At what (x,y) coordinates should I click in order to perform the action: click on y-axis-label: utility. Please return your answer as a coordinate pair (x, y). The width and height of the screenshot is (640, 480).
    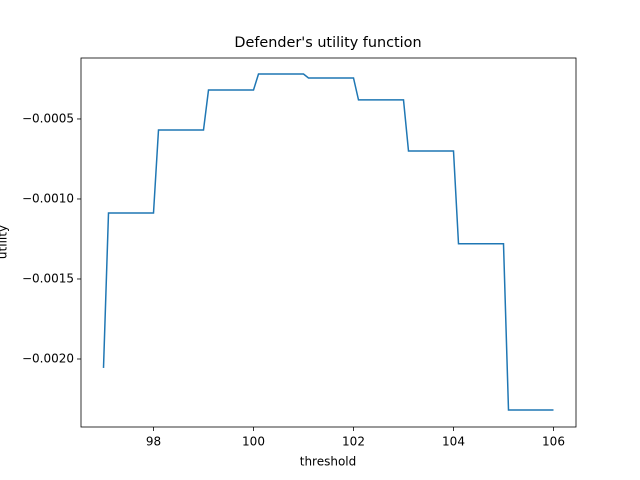
    Looking at the image, I should click on (5, 242).